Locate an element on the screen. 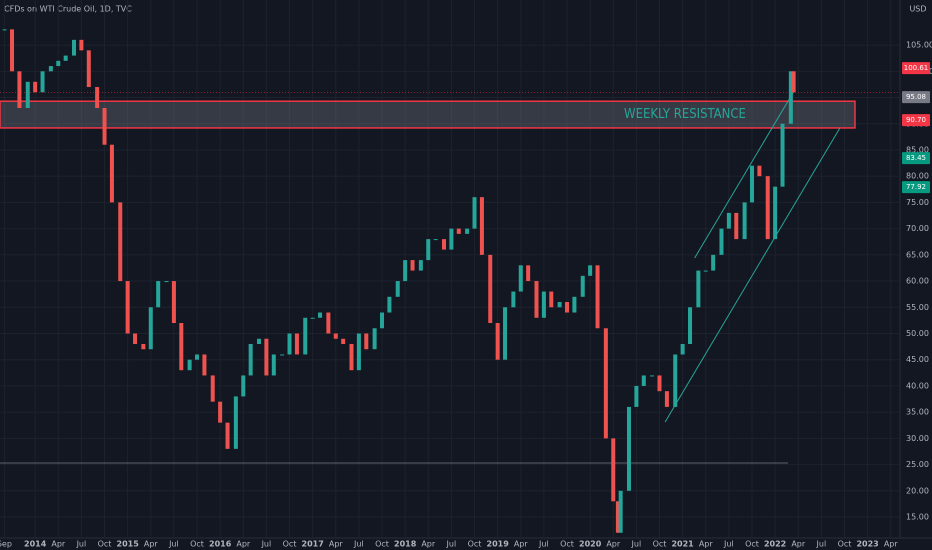 This screenshot has height=550, width=932. resistance-label: WEEKLY RESISTANCE is located at coordinates (685, 114).